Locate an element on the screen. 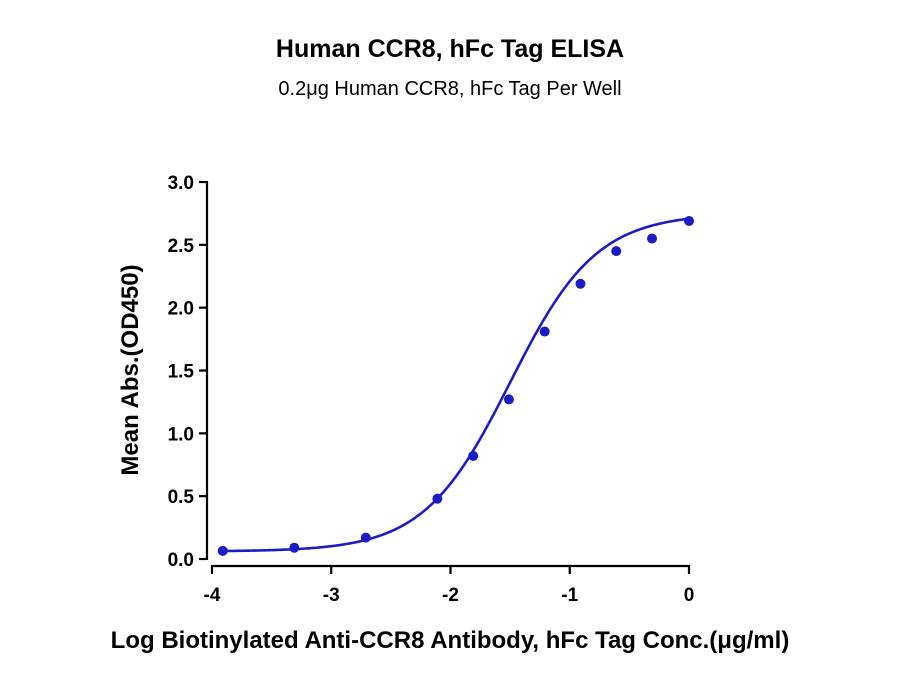  y-tick-label: 0.0 is located at coordinates (181, 560).